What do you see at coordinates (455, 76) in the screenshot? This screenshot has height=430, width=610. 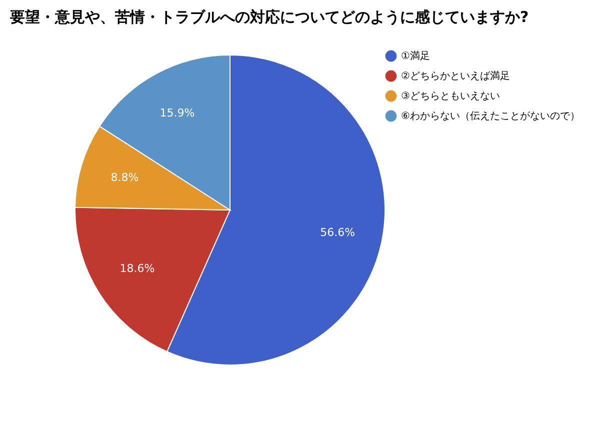 I see `legend-label: ②どちらかといえば満足` at bounding box center [455, 76].